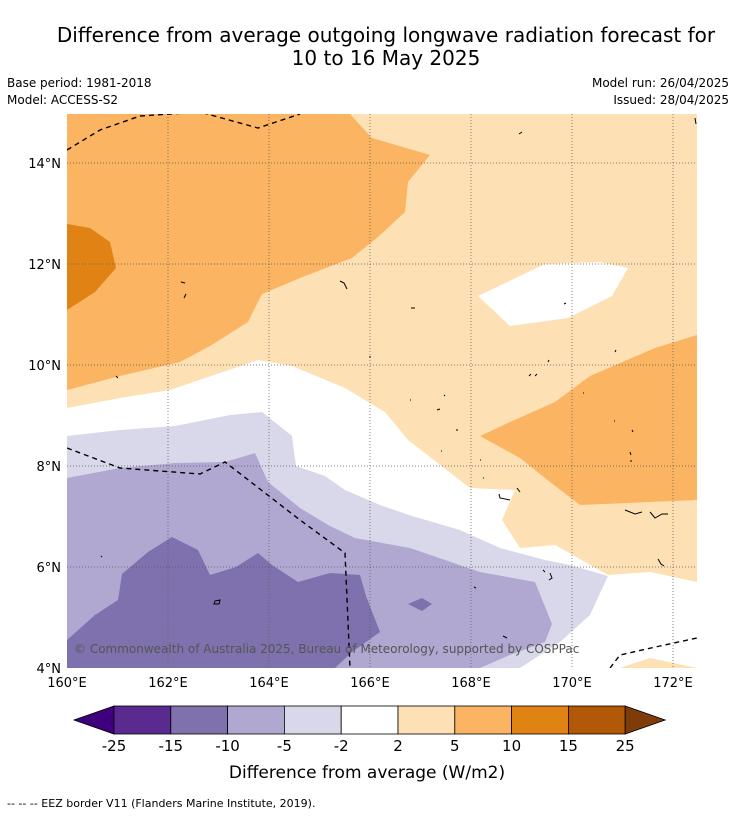 Image resolution: width=736 pixels, height=816 pixels. What do you see at coordinates (645, 720) in the screenshot?
I see `colorbar-extend-high` at bounding box center [645, 720].